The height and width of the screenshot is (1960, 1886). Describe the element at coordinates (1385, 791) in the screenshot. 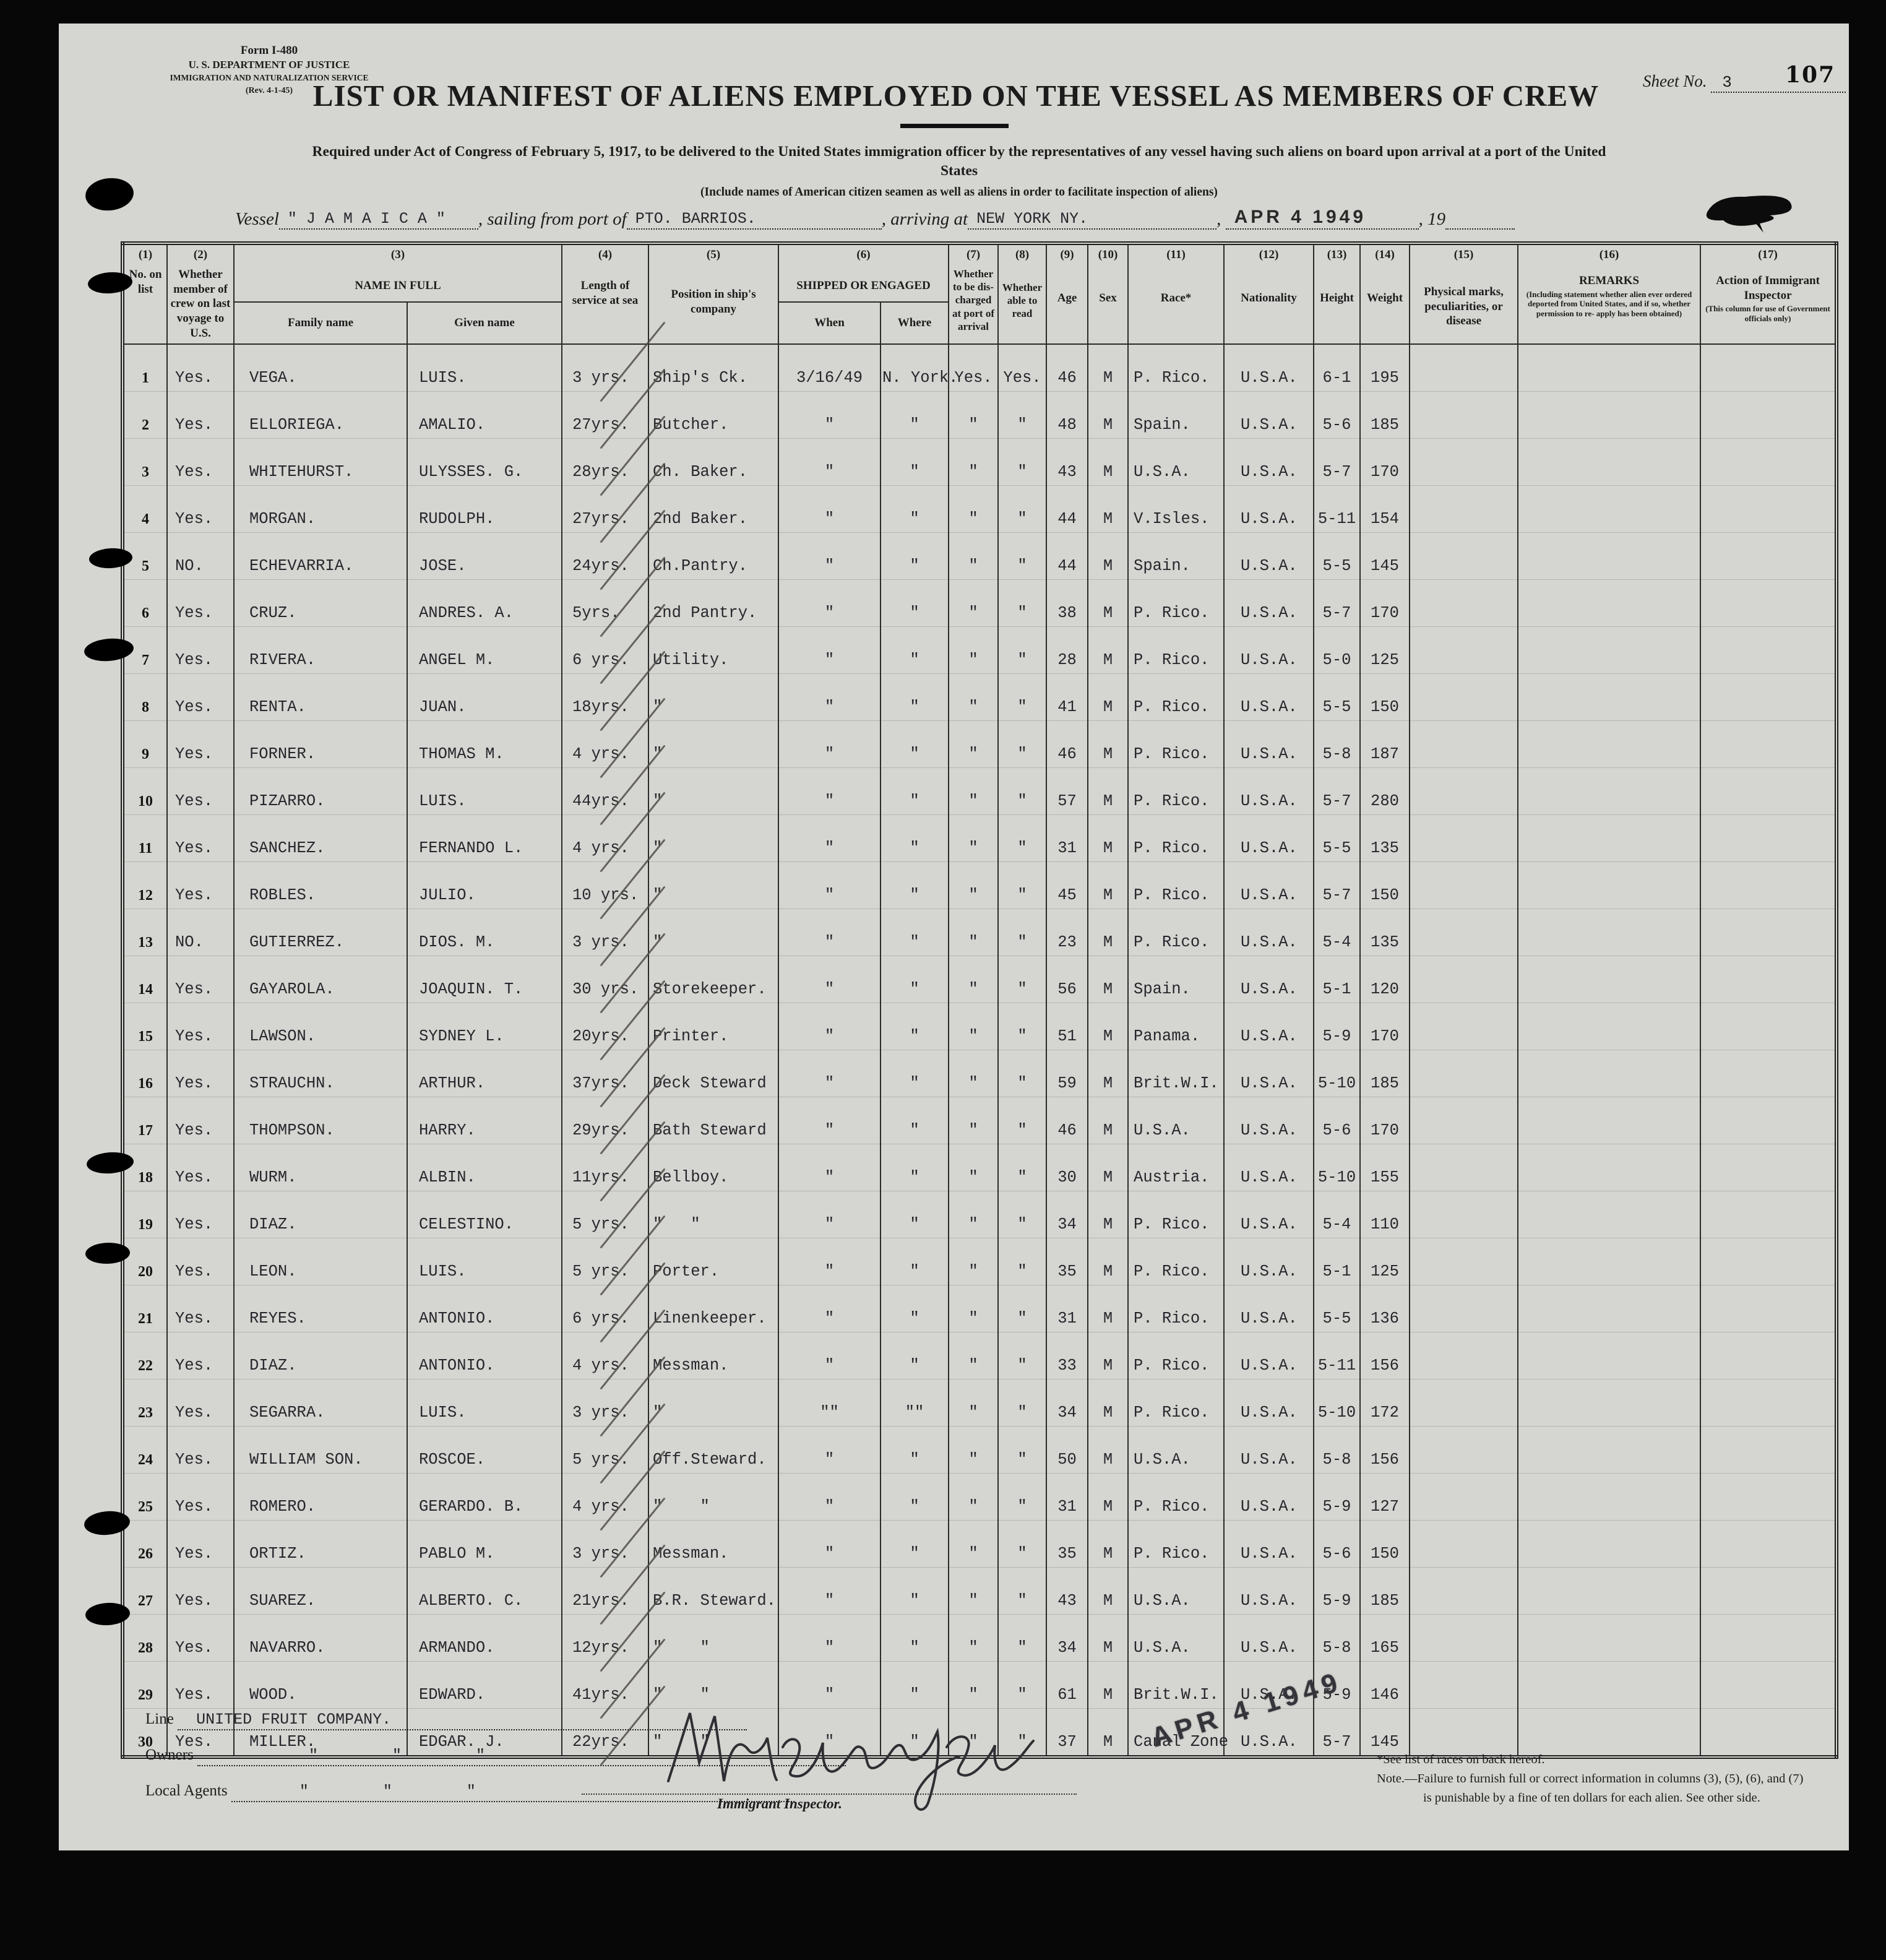

I see `cell-weight: 280` at that location.